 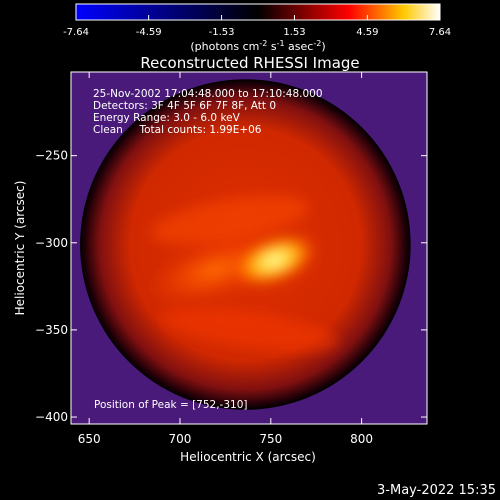 I want to click on colorbar-tick-label: 7.64, so click(x=440, y=32).